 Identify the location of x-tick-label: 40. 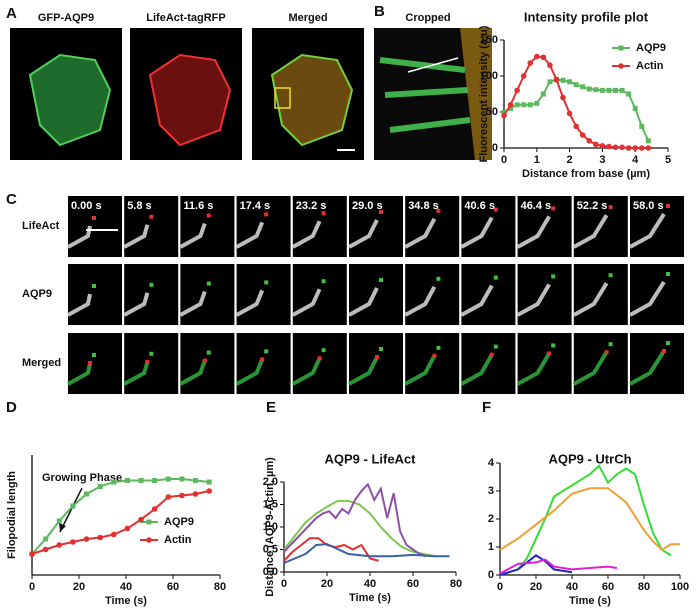
(572, 587).